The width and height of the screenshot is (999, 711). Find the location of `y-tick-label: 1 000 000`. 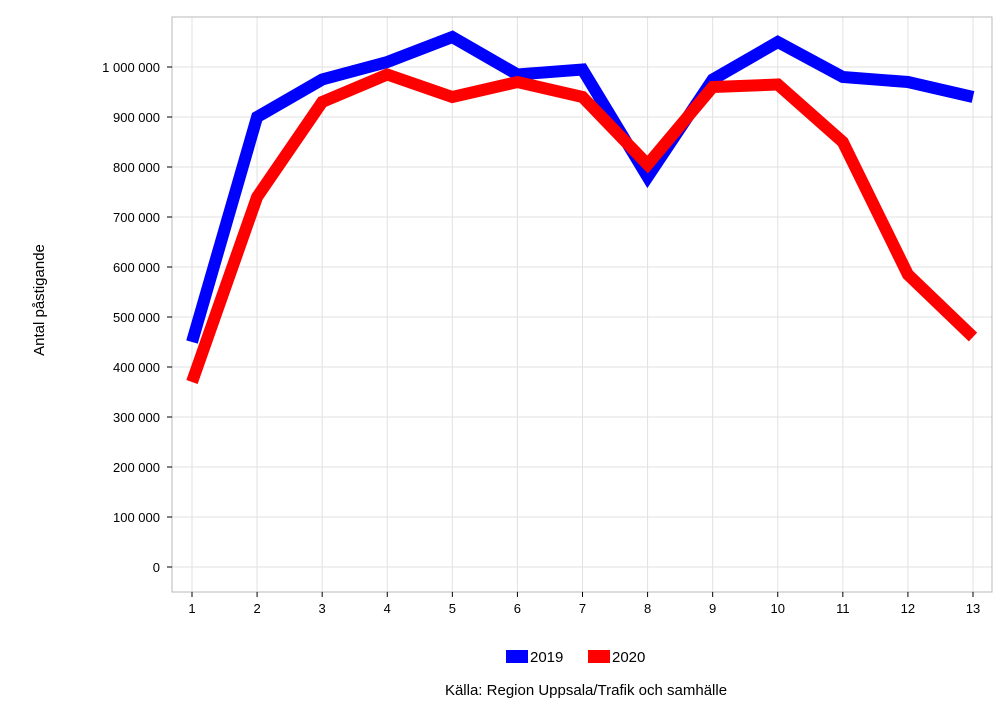

y-tick-label: 1 000 000 is located at coordinates (131, 67).